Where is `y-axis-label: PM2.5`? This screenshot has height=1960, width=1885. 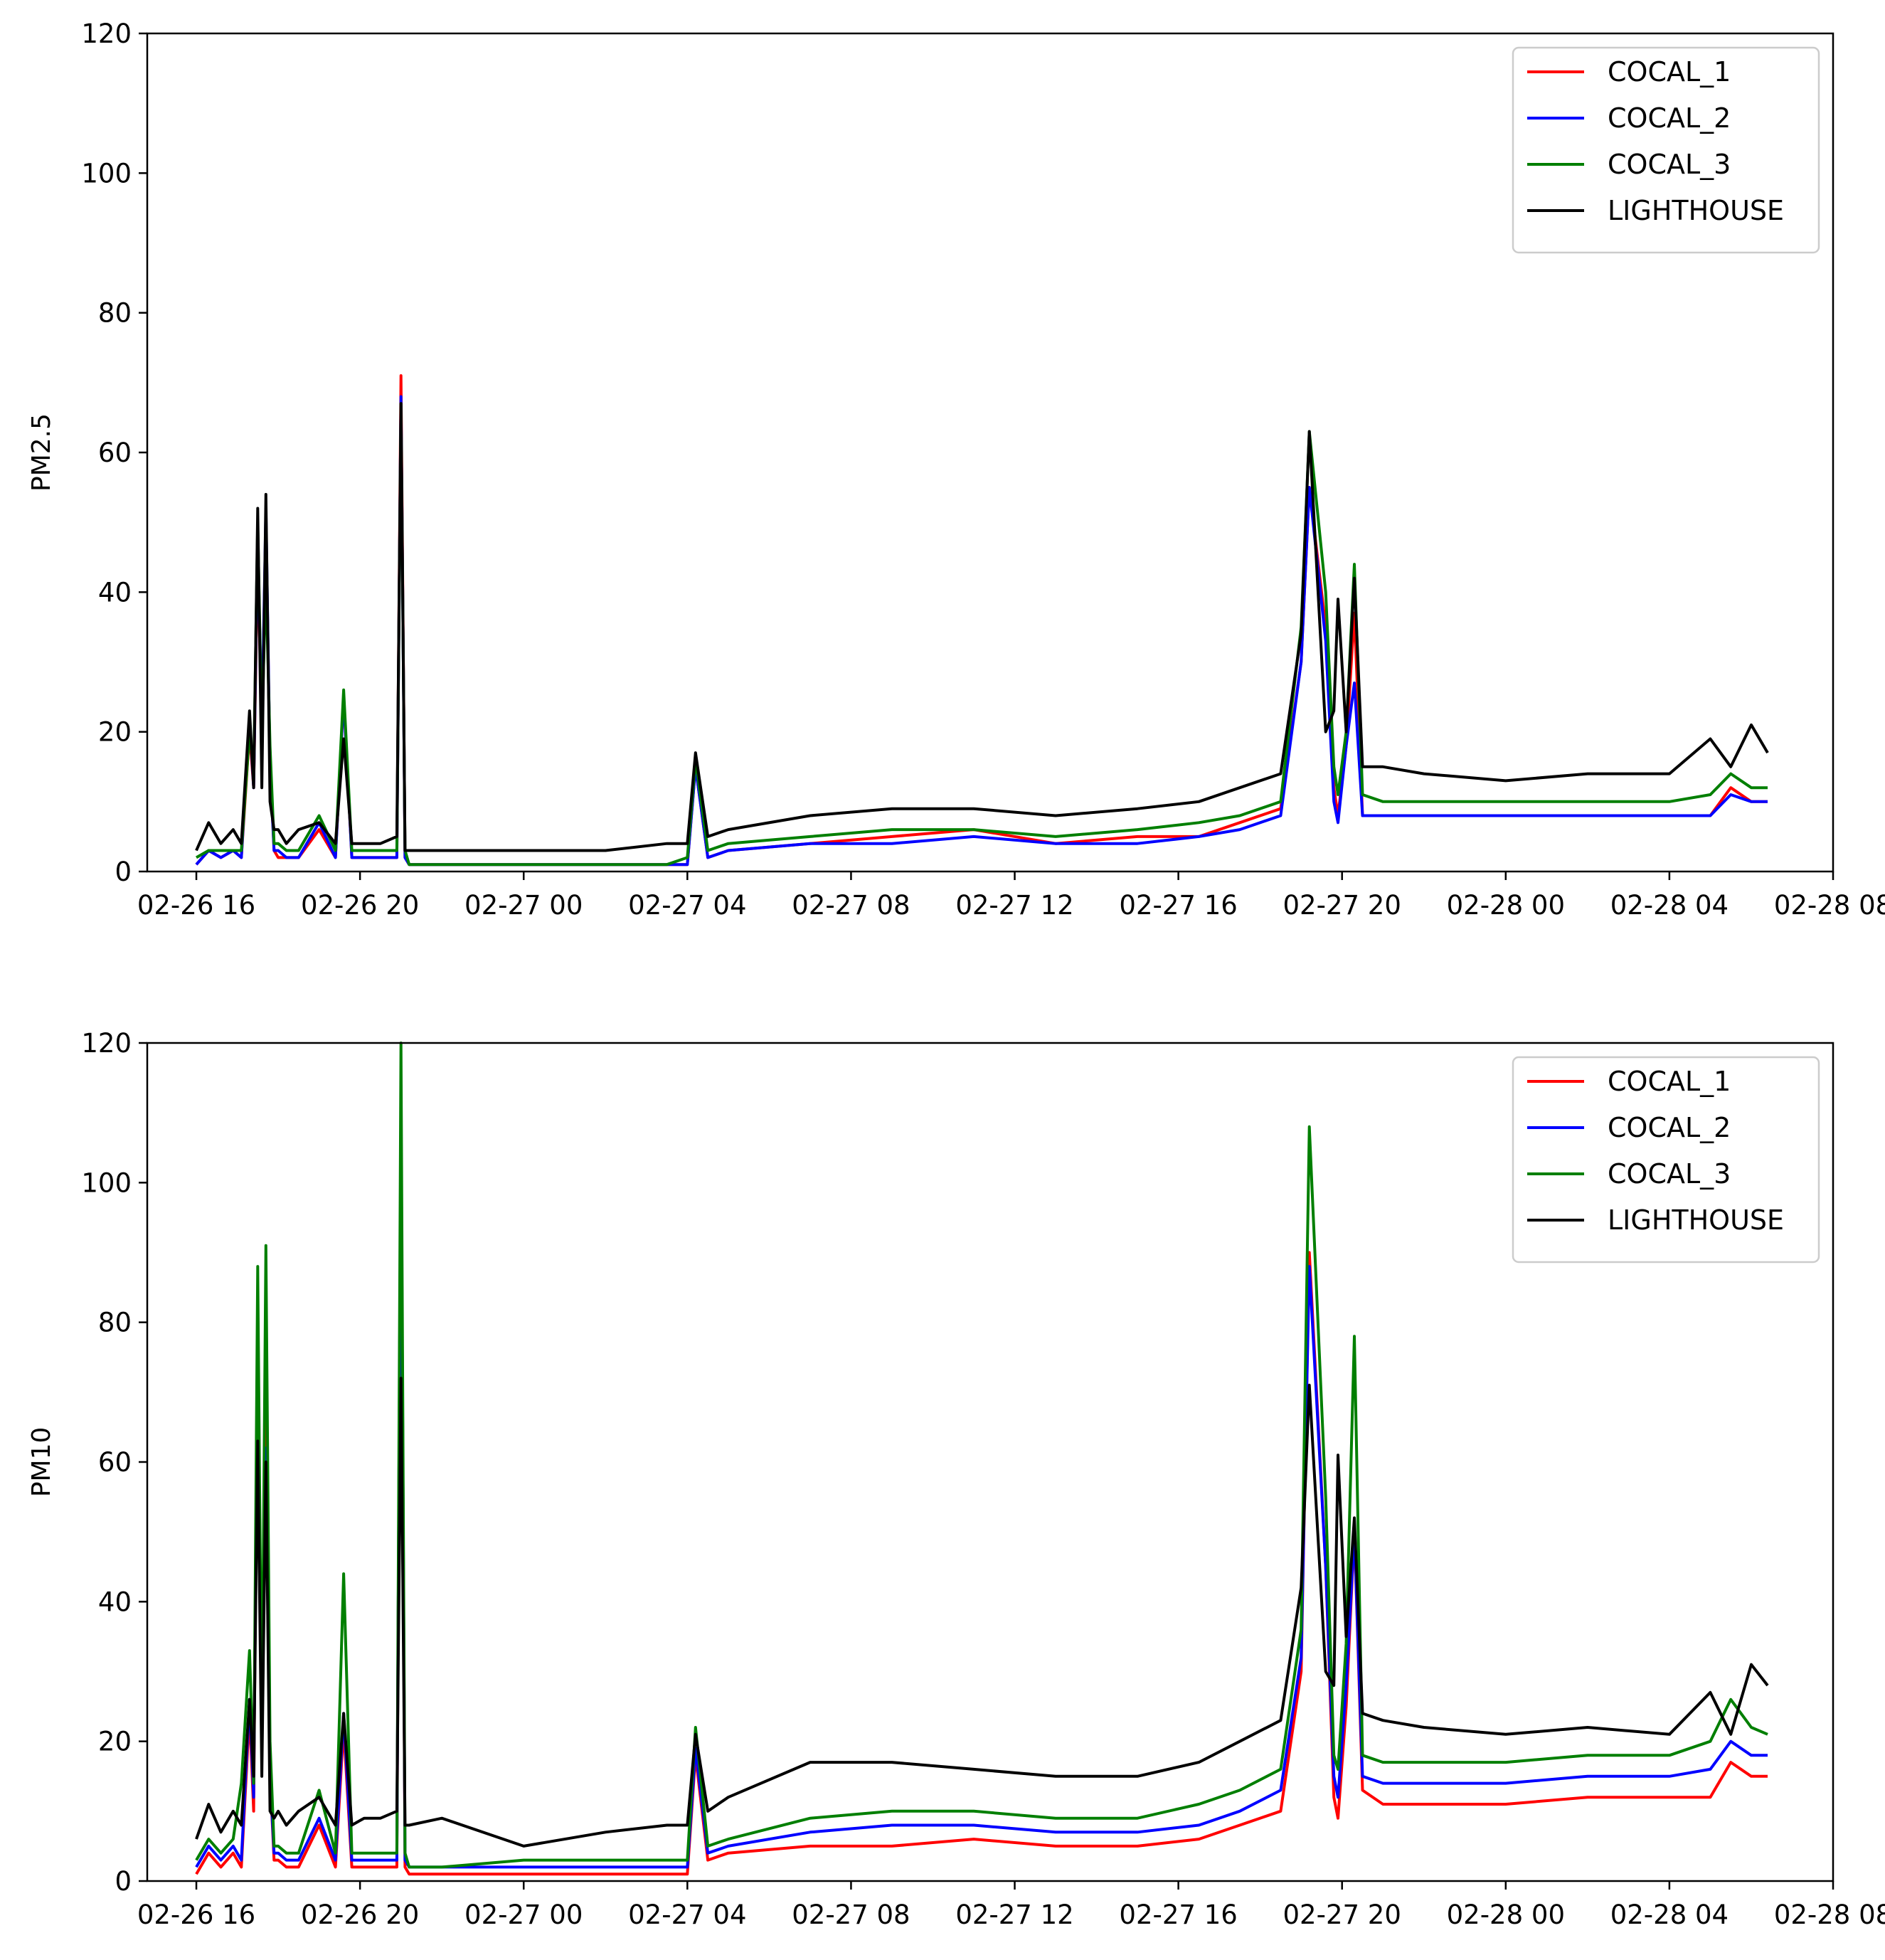
y-axis-label: PM2.5 is located at coordinates (41, 452).